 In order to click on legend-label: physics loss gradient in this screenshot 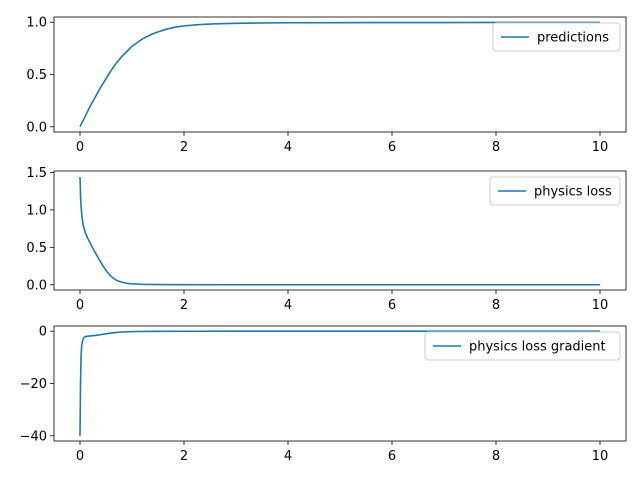, I will do `click(537, 347)`.